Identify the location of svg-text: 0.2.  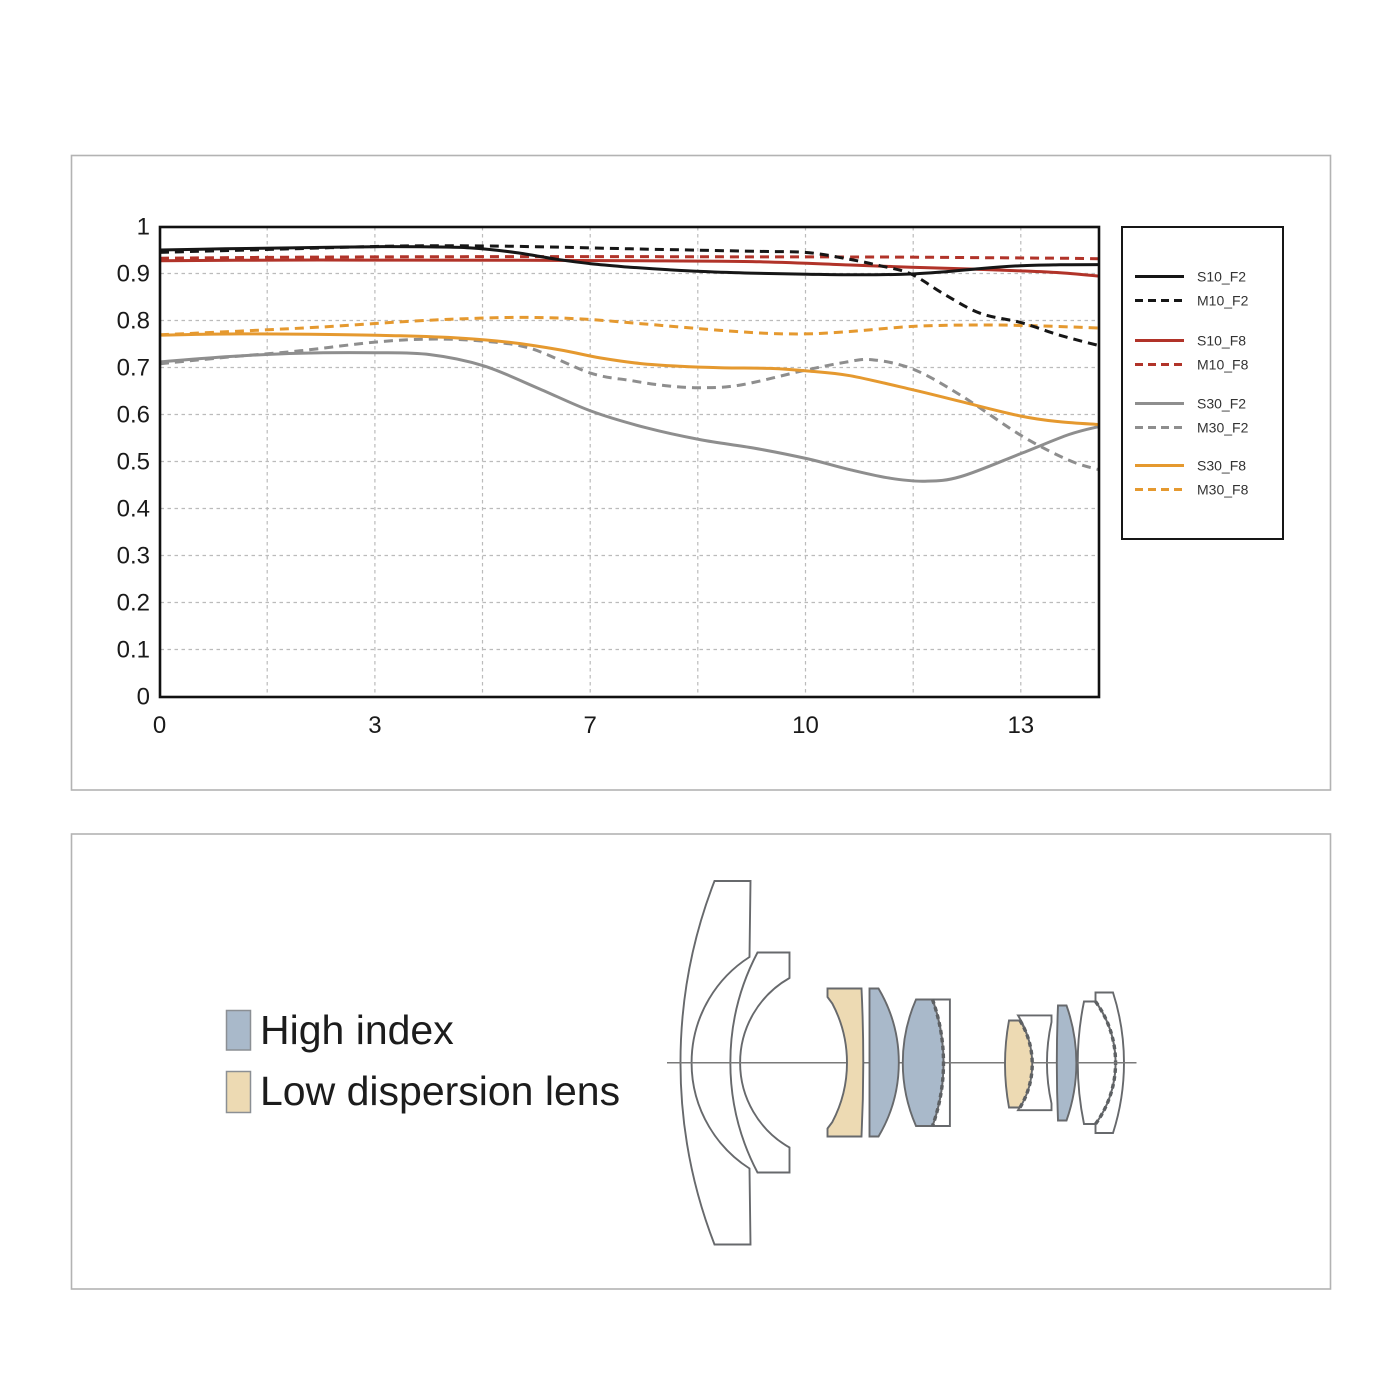
(133, 603).